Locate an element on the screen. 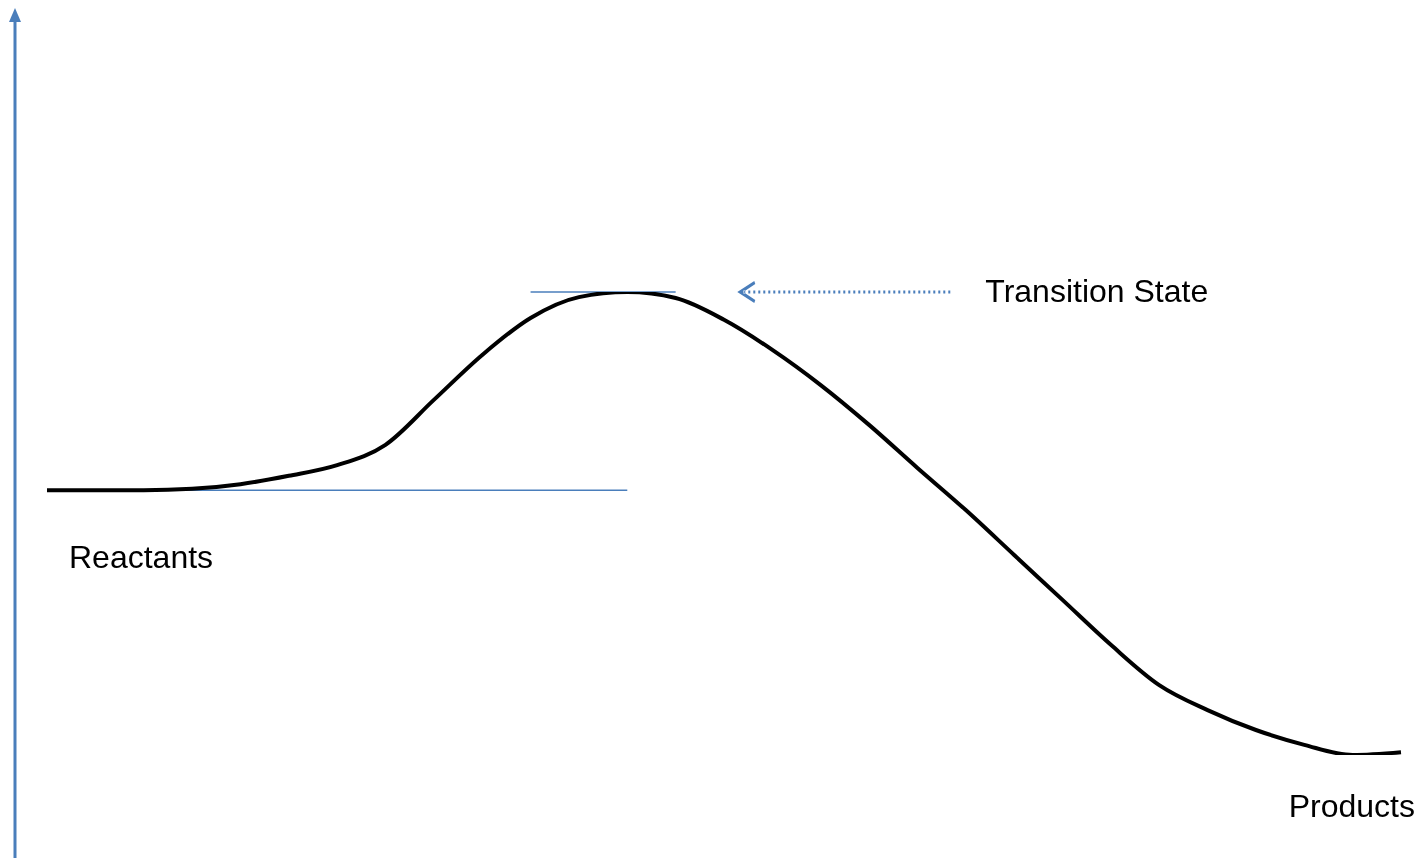 This screenshot has height=866, width=1425. annotation: Transition State is located at coordinates (1097, 291).